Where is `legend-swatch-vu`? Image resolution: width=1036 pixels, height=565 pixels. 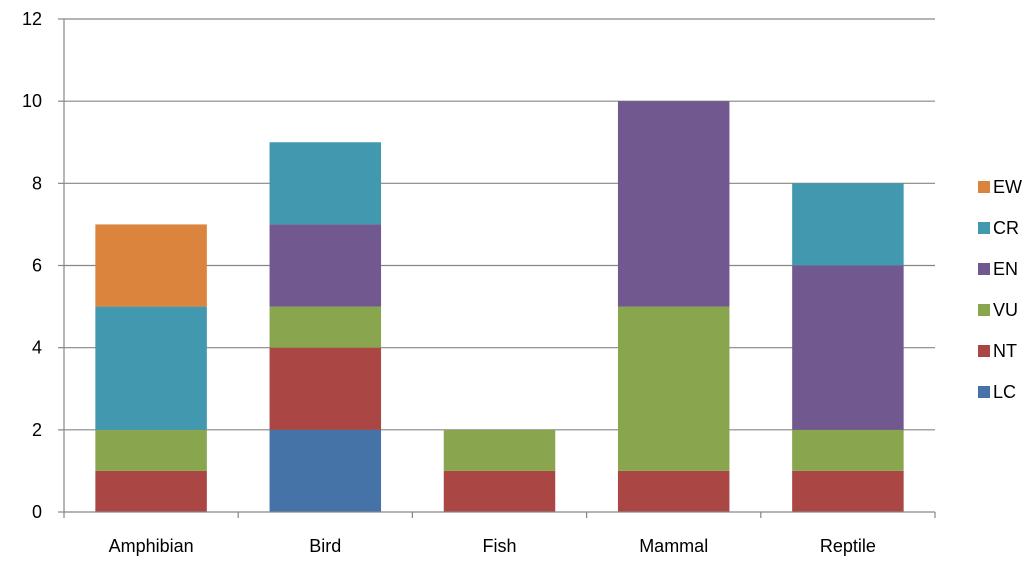
legend-swatch-vu is located at coordinates (984, 310).